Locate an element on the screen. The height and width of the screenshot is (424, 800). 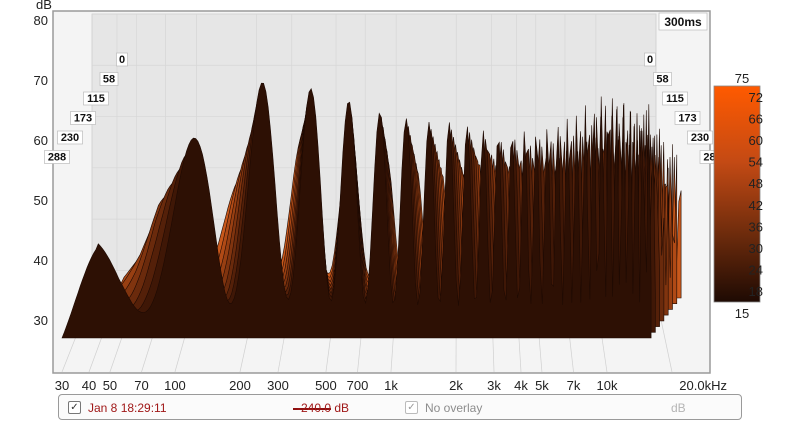
time-tick-right: 58 is located at coordinates (662, 80).